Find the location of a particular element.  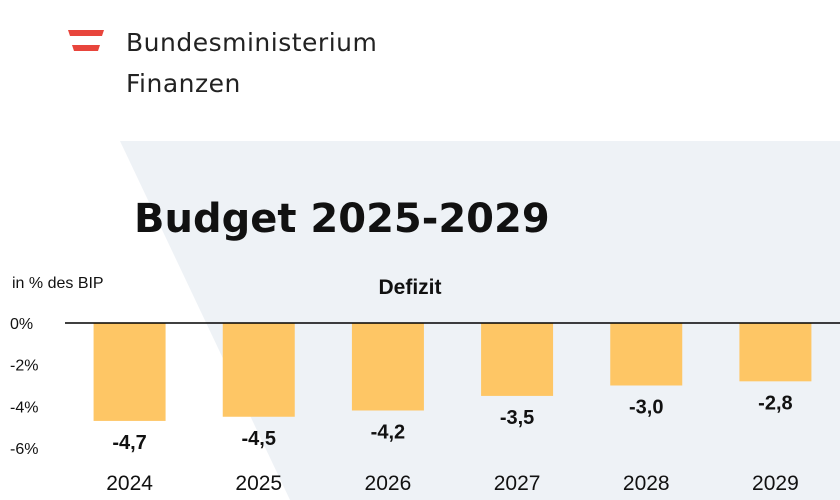

y-tick-label: -6% is located at coordinates (24, 449).